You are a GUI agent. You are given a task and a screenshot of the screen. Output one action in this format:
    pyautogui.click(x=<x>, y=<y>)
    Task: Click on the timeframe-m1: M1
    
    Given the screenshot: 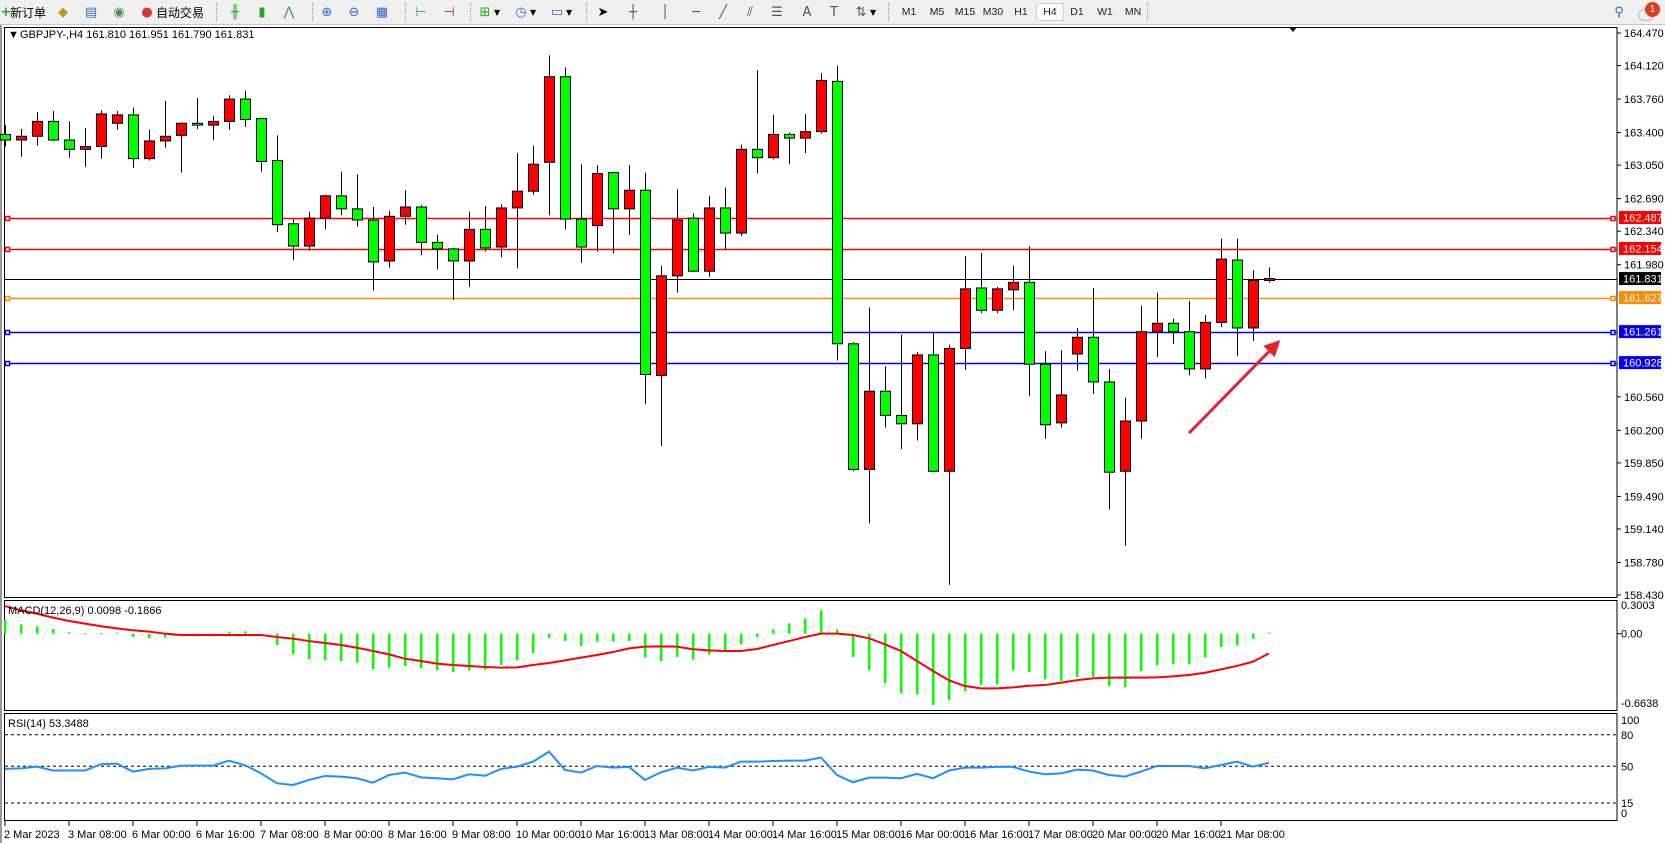 What is the action you would take?
    pyautogui.click(x=909, y=12)
    